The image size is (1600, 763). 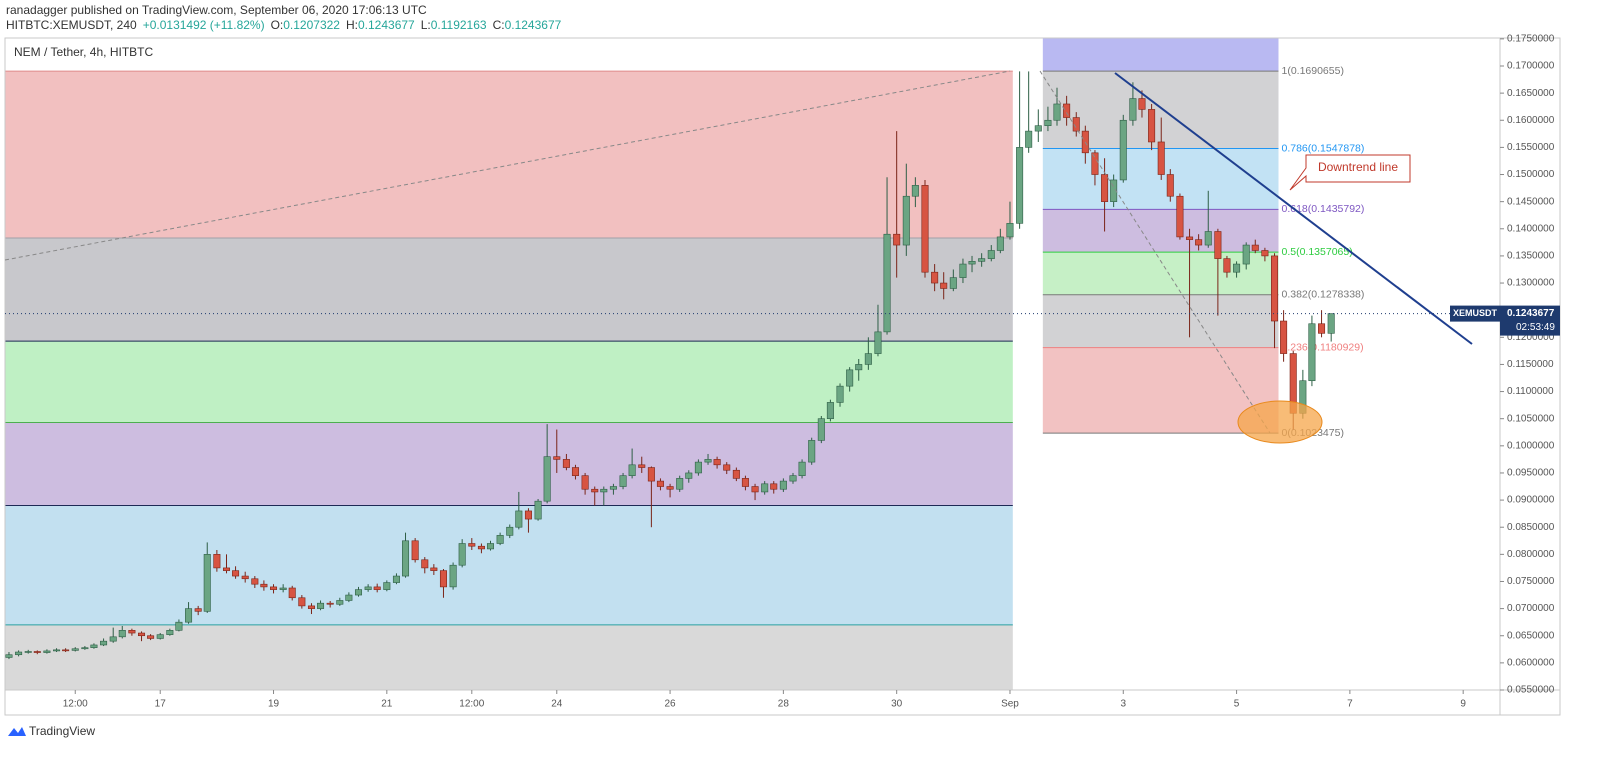 What do you see at coordinates (1316, 252) in the screenshot?
I see `fib-level-label: 0.5(0.1357065)` at bounding box center [1316, 252].